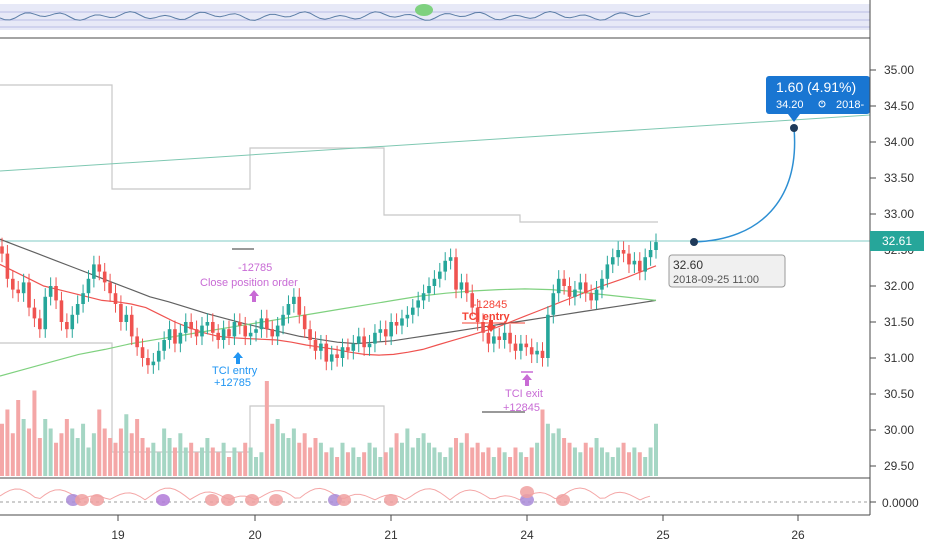  What do you see at coordinates (816, 87) in the screenshot?
I see `forecast-change: 1.60 (4.91%)` at bounding box center [816, 87].